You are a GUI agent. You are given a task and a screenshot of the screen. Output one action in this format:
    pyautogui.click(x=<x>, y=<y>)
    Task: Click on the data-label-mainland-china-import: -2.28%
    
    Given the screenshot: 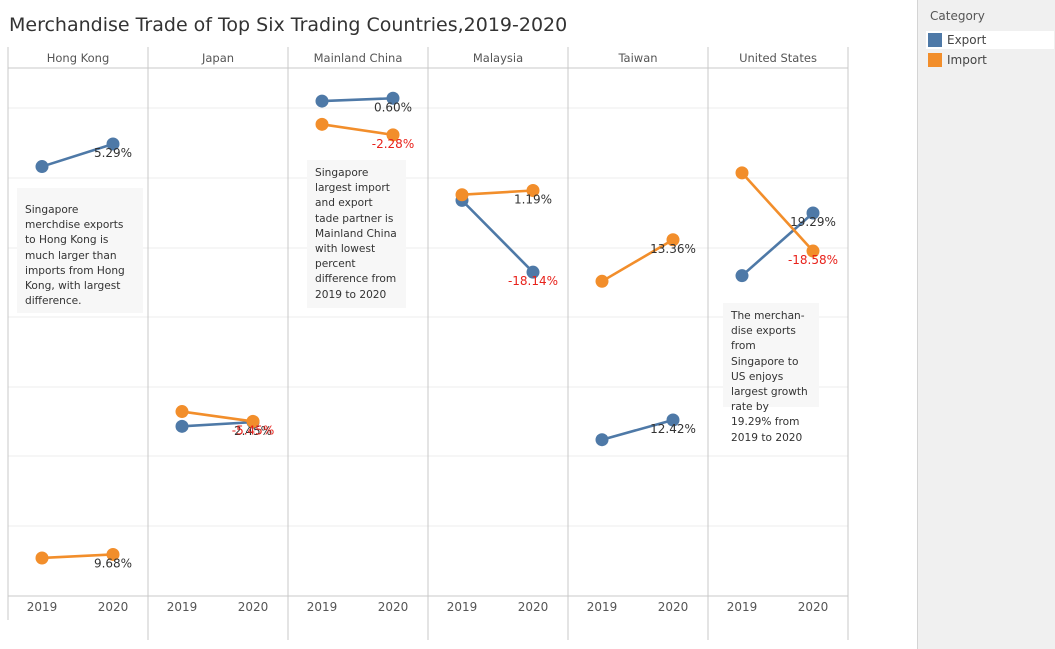 What is the action you would take?
    pyautogui.click(x=393, y=144)
    